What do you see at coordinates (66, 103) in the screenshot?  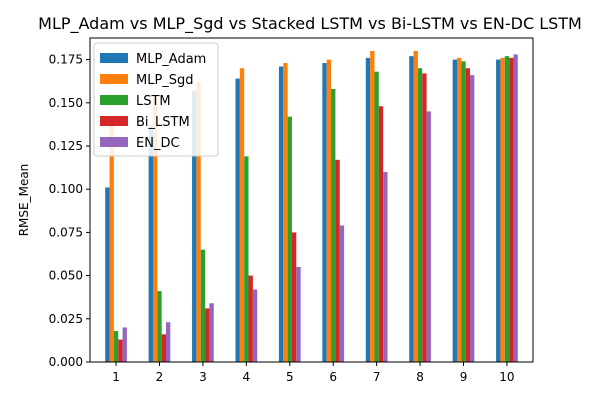 I see `y-tick-label: 0.150` at bounding box center [66, 103].